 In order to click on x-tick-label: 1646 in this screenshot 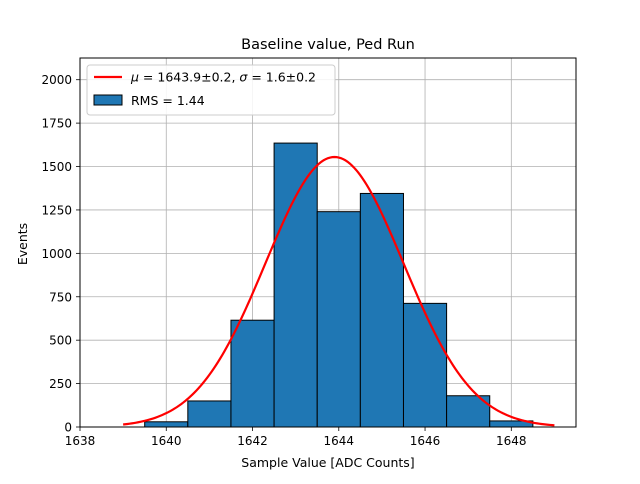, I will do `click(425, 441)`.